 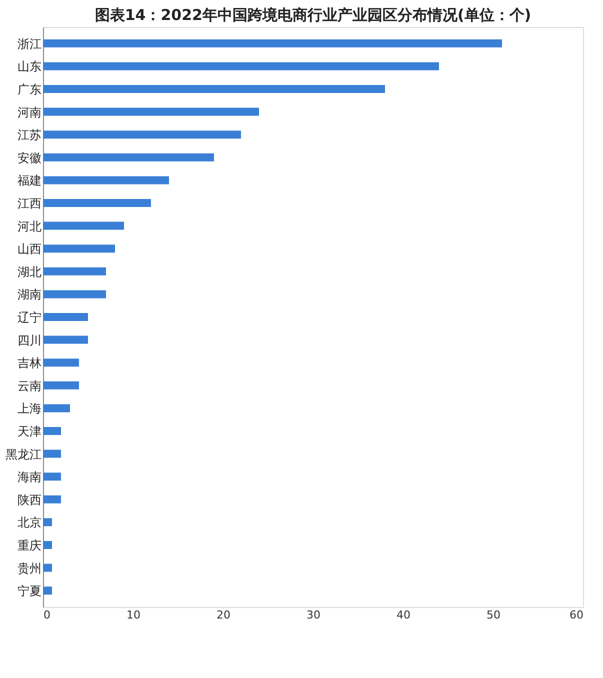 What do you see at coordinates (223, 615) in the screenshot?
I see `x-tick-label: 20` at bounding box center [223, 615].